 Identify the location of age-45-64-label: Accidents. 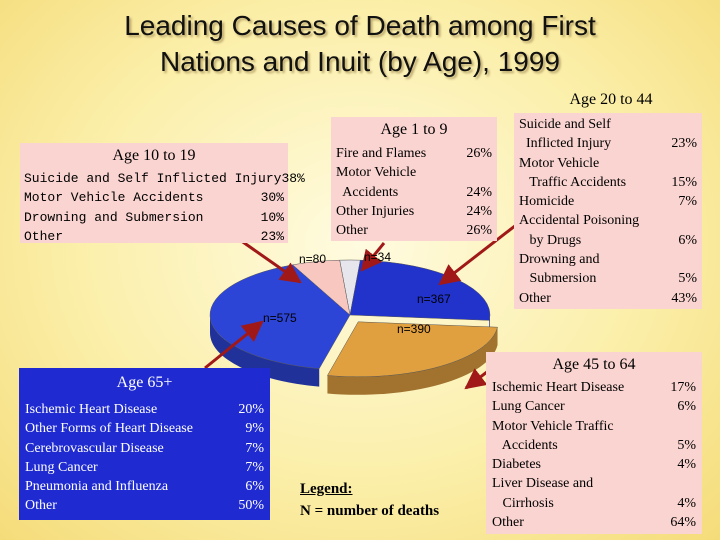
(525, 445).